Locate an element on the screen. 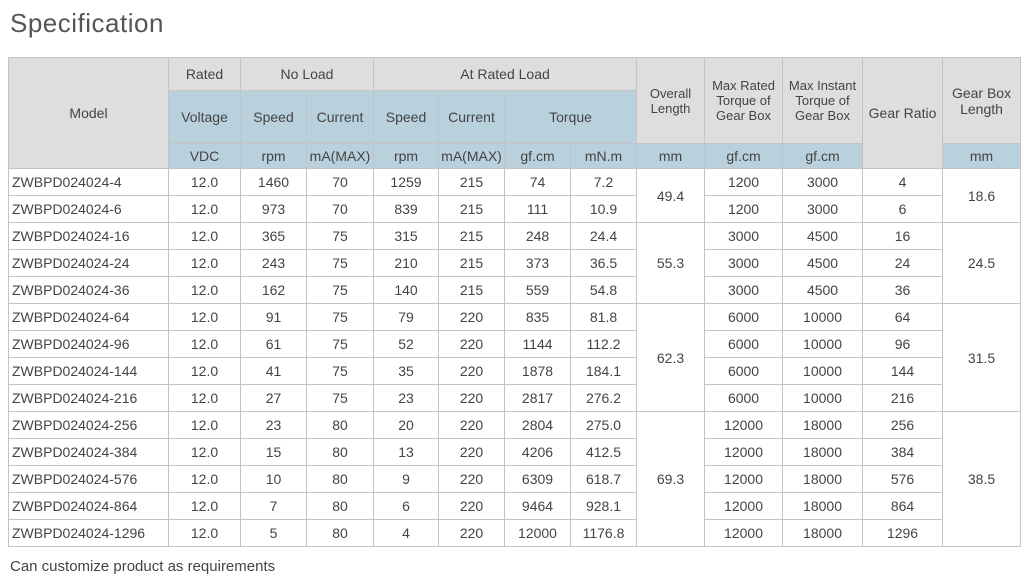  unit-vdc: VDC is located at coordinates (204, 156).